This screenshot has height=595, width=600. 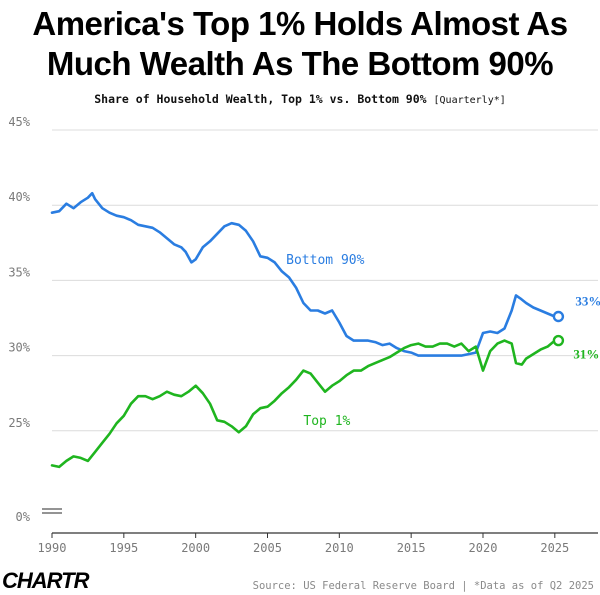 I want to click on y-tick-label: 40%, so click(x=19, y=197).